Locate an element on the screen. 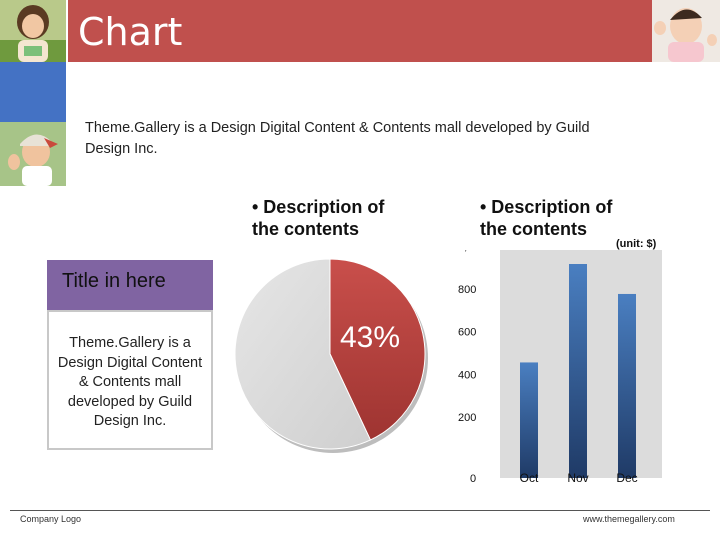  pie-chart: 43% is located at coordinates (331, 355).